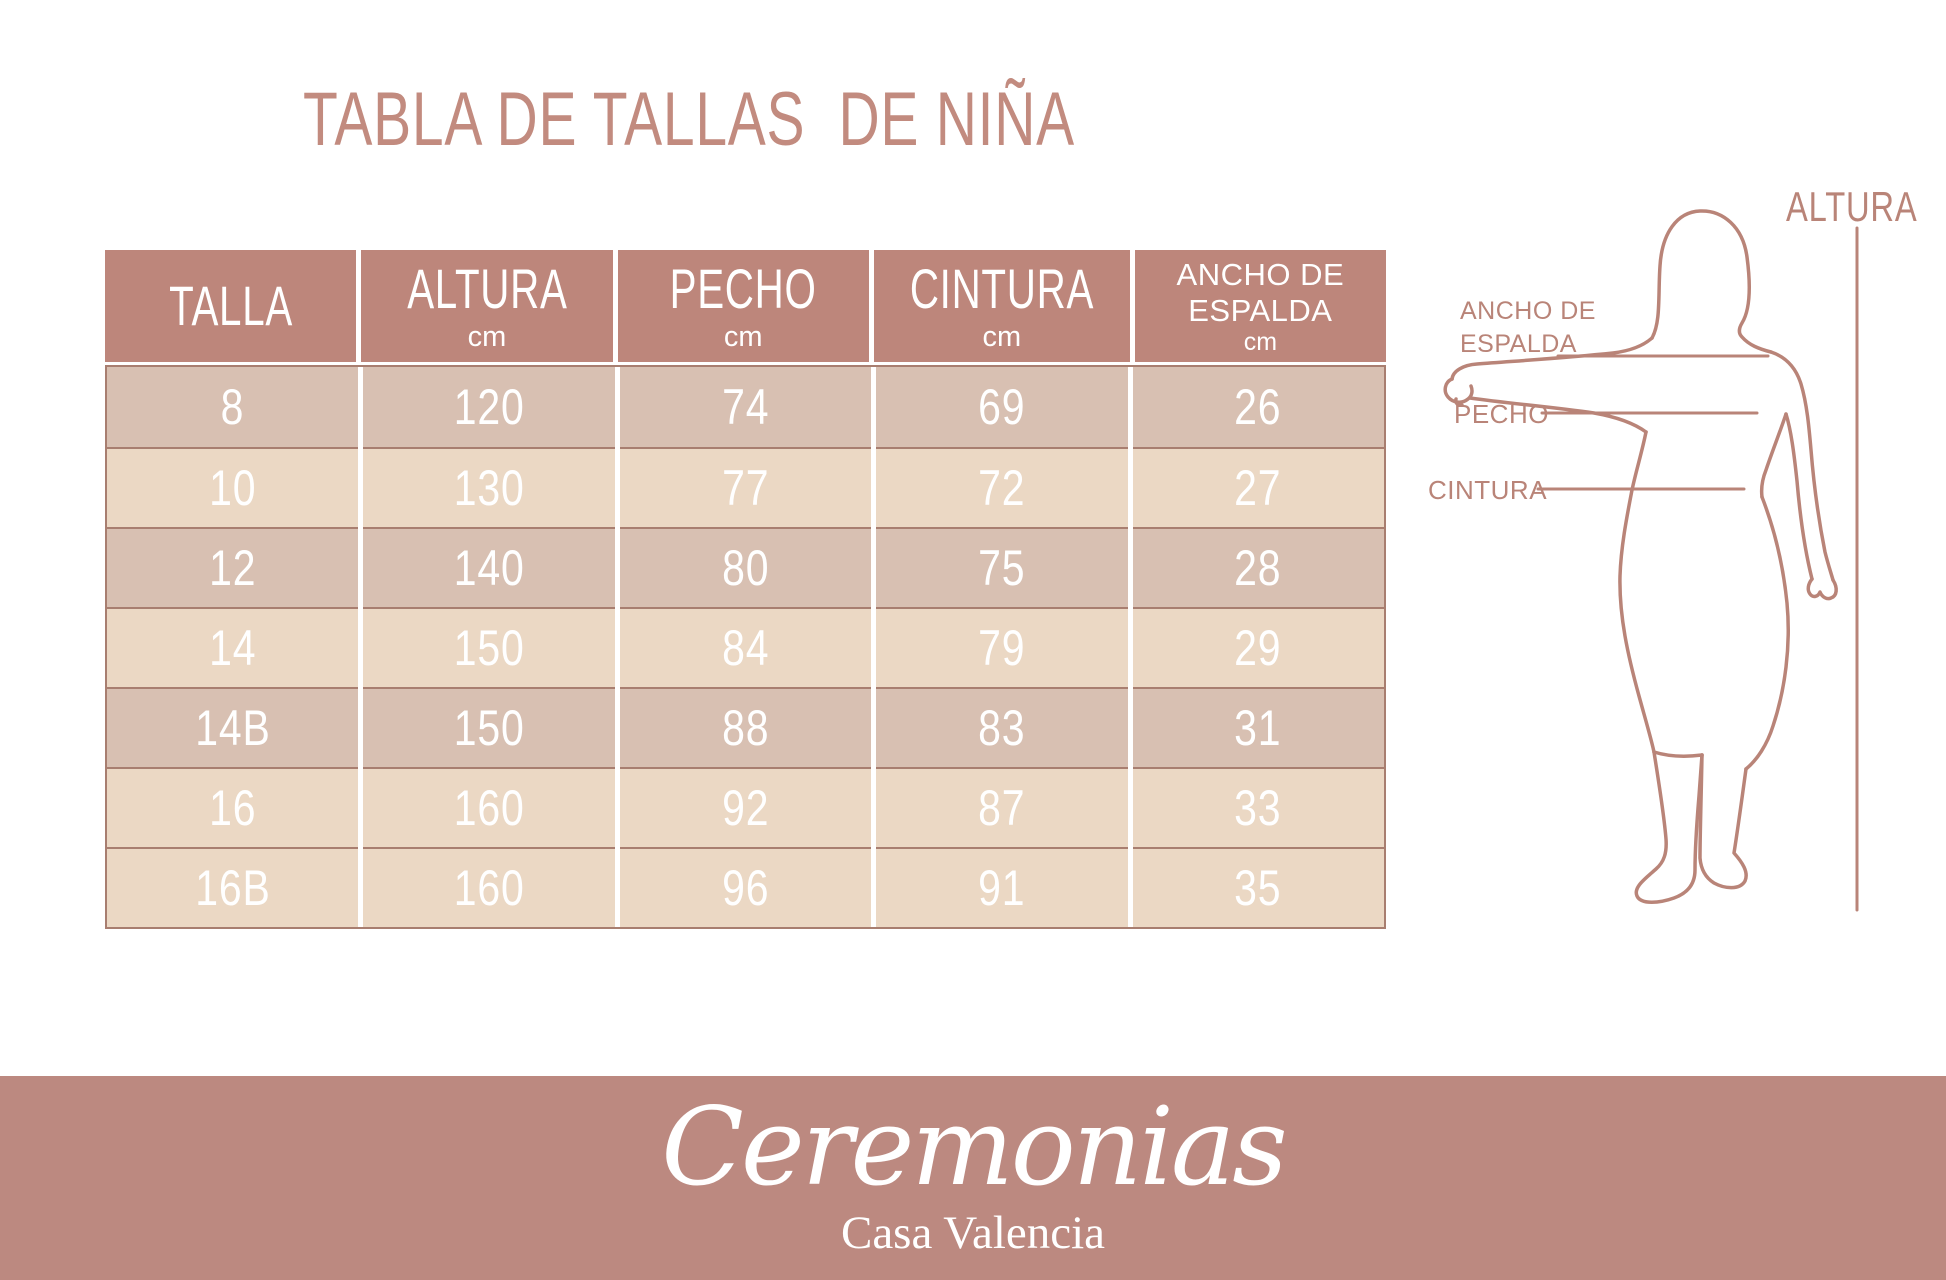  I want to click on cell-talla: 8, so click(233, 407).